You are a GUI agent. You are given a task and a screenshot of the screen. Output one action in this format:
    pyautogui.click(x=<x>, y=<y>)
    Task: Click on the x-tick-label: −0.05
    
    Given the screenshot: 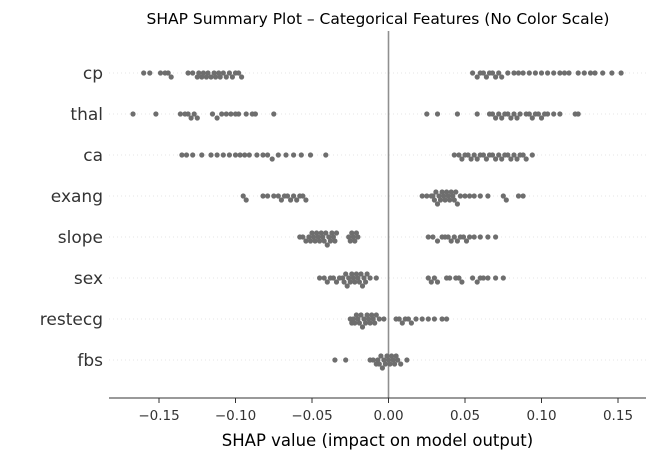 What is the action you would take?
    pyautogui.click(x=311, y=416)
    